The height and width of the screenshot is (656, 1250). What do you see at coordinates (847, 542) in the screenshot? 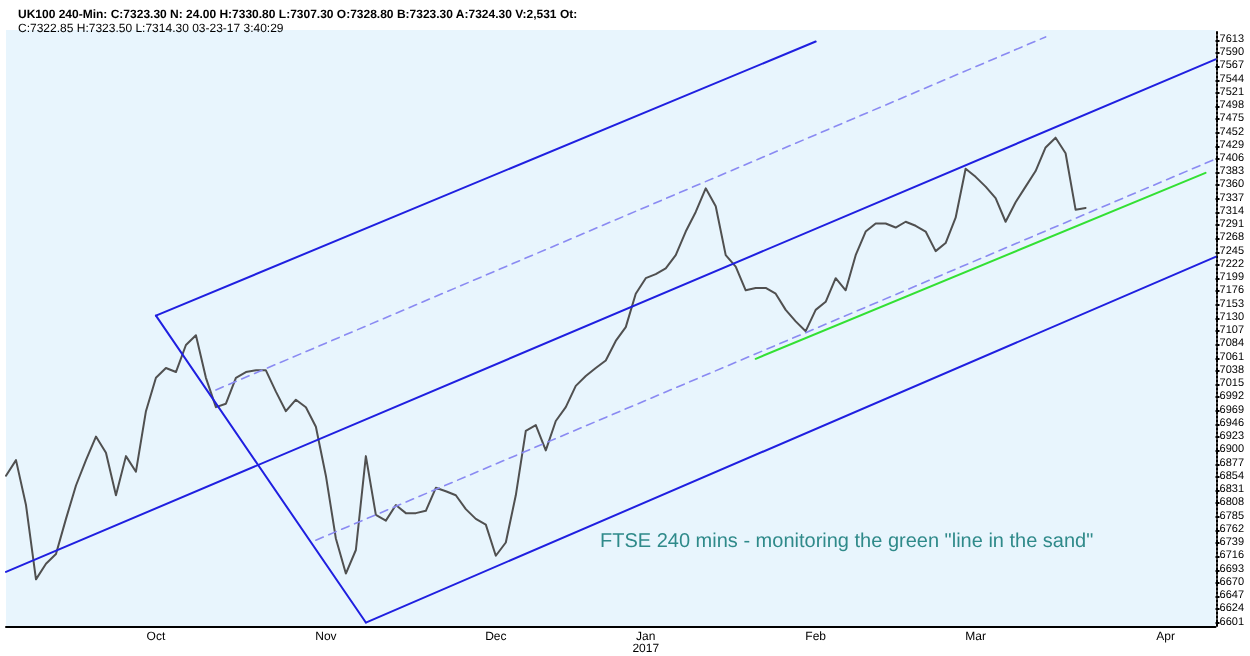
I see `annotation: FTSE 240 mins - monitoring the green "line in the sand"` at bounding box center [847, 542].